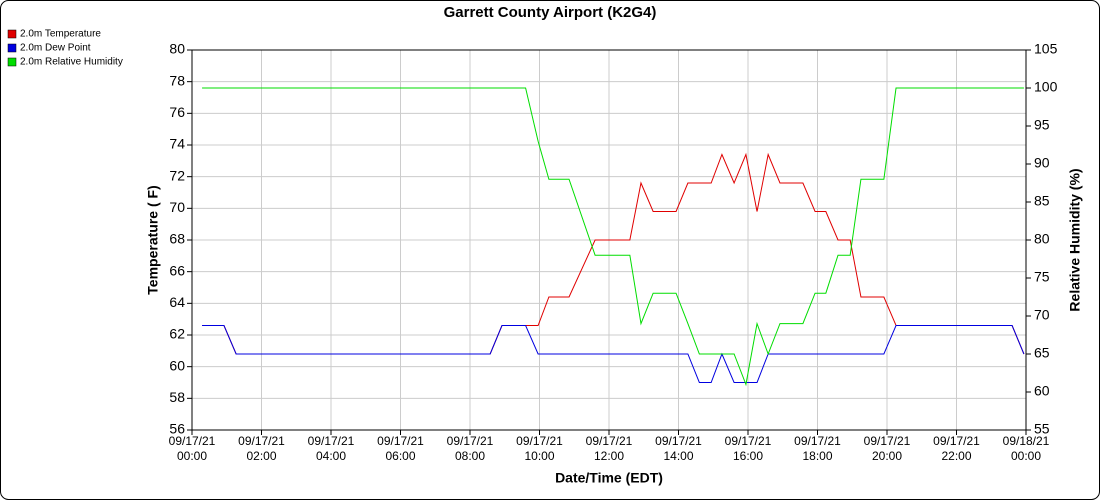  I want to click on y2-tick-label: 85, so click(1042, 201).